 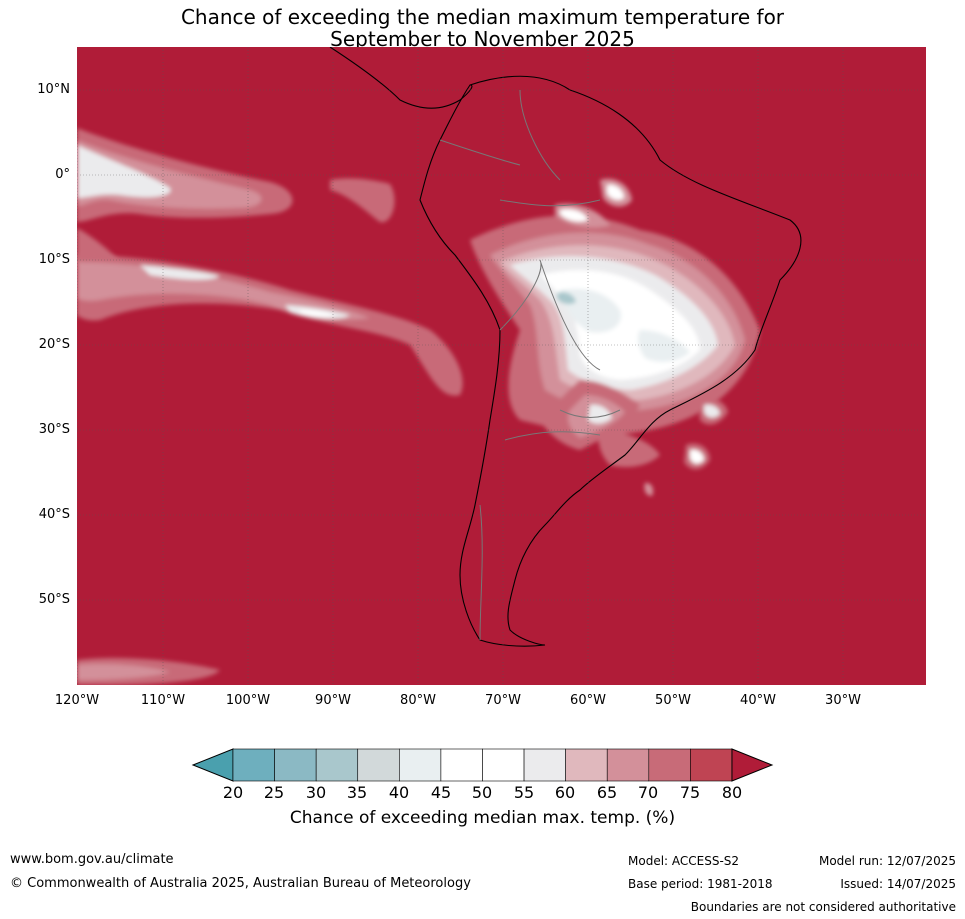 I want to click on colorbar, so click(x=482, y=765).